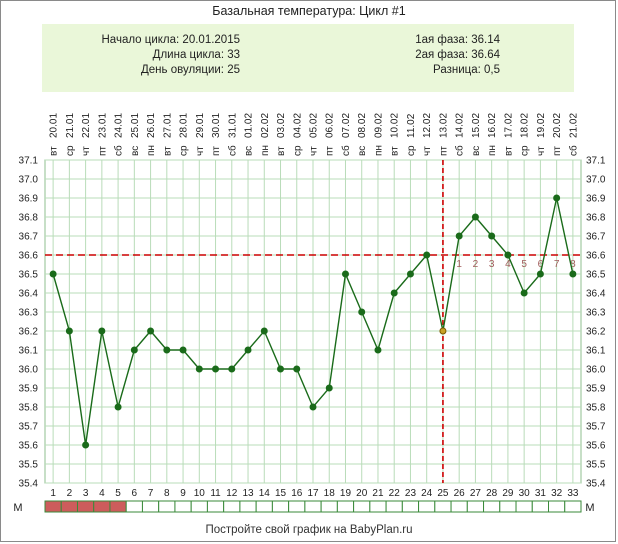  What do you see at coordinates (492, 125) in the screenshot?
I see `date-label: 16.02` at bounding box center [492, 125].